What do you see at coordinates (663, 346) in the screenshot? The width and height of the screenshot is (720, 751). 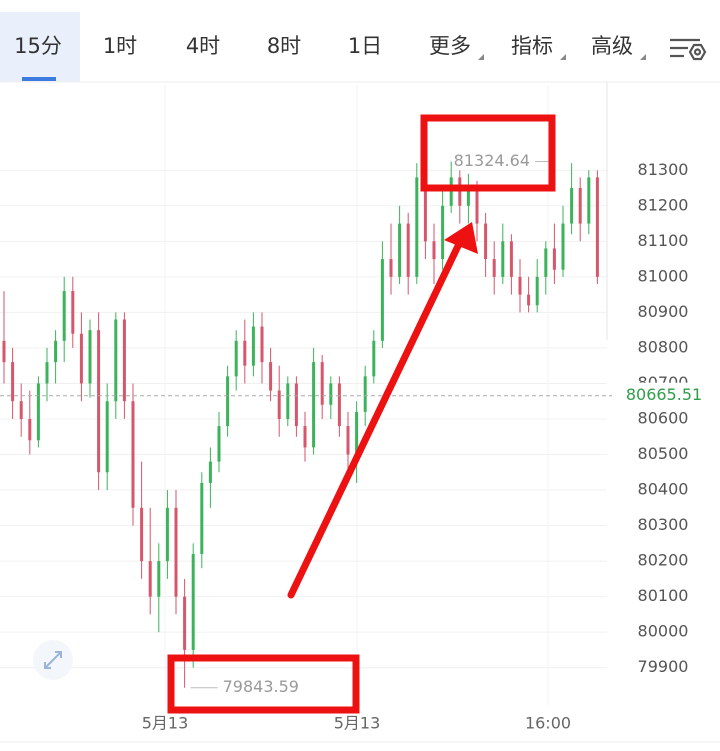 I see `y-tick-label: 80800` at bounding box center [663, 346].